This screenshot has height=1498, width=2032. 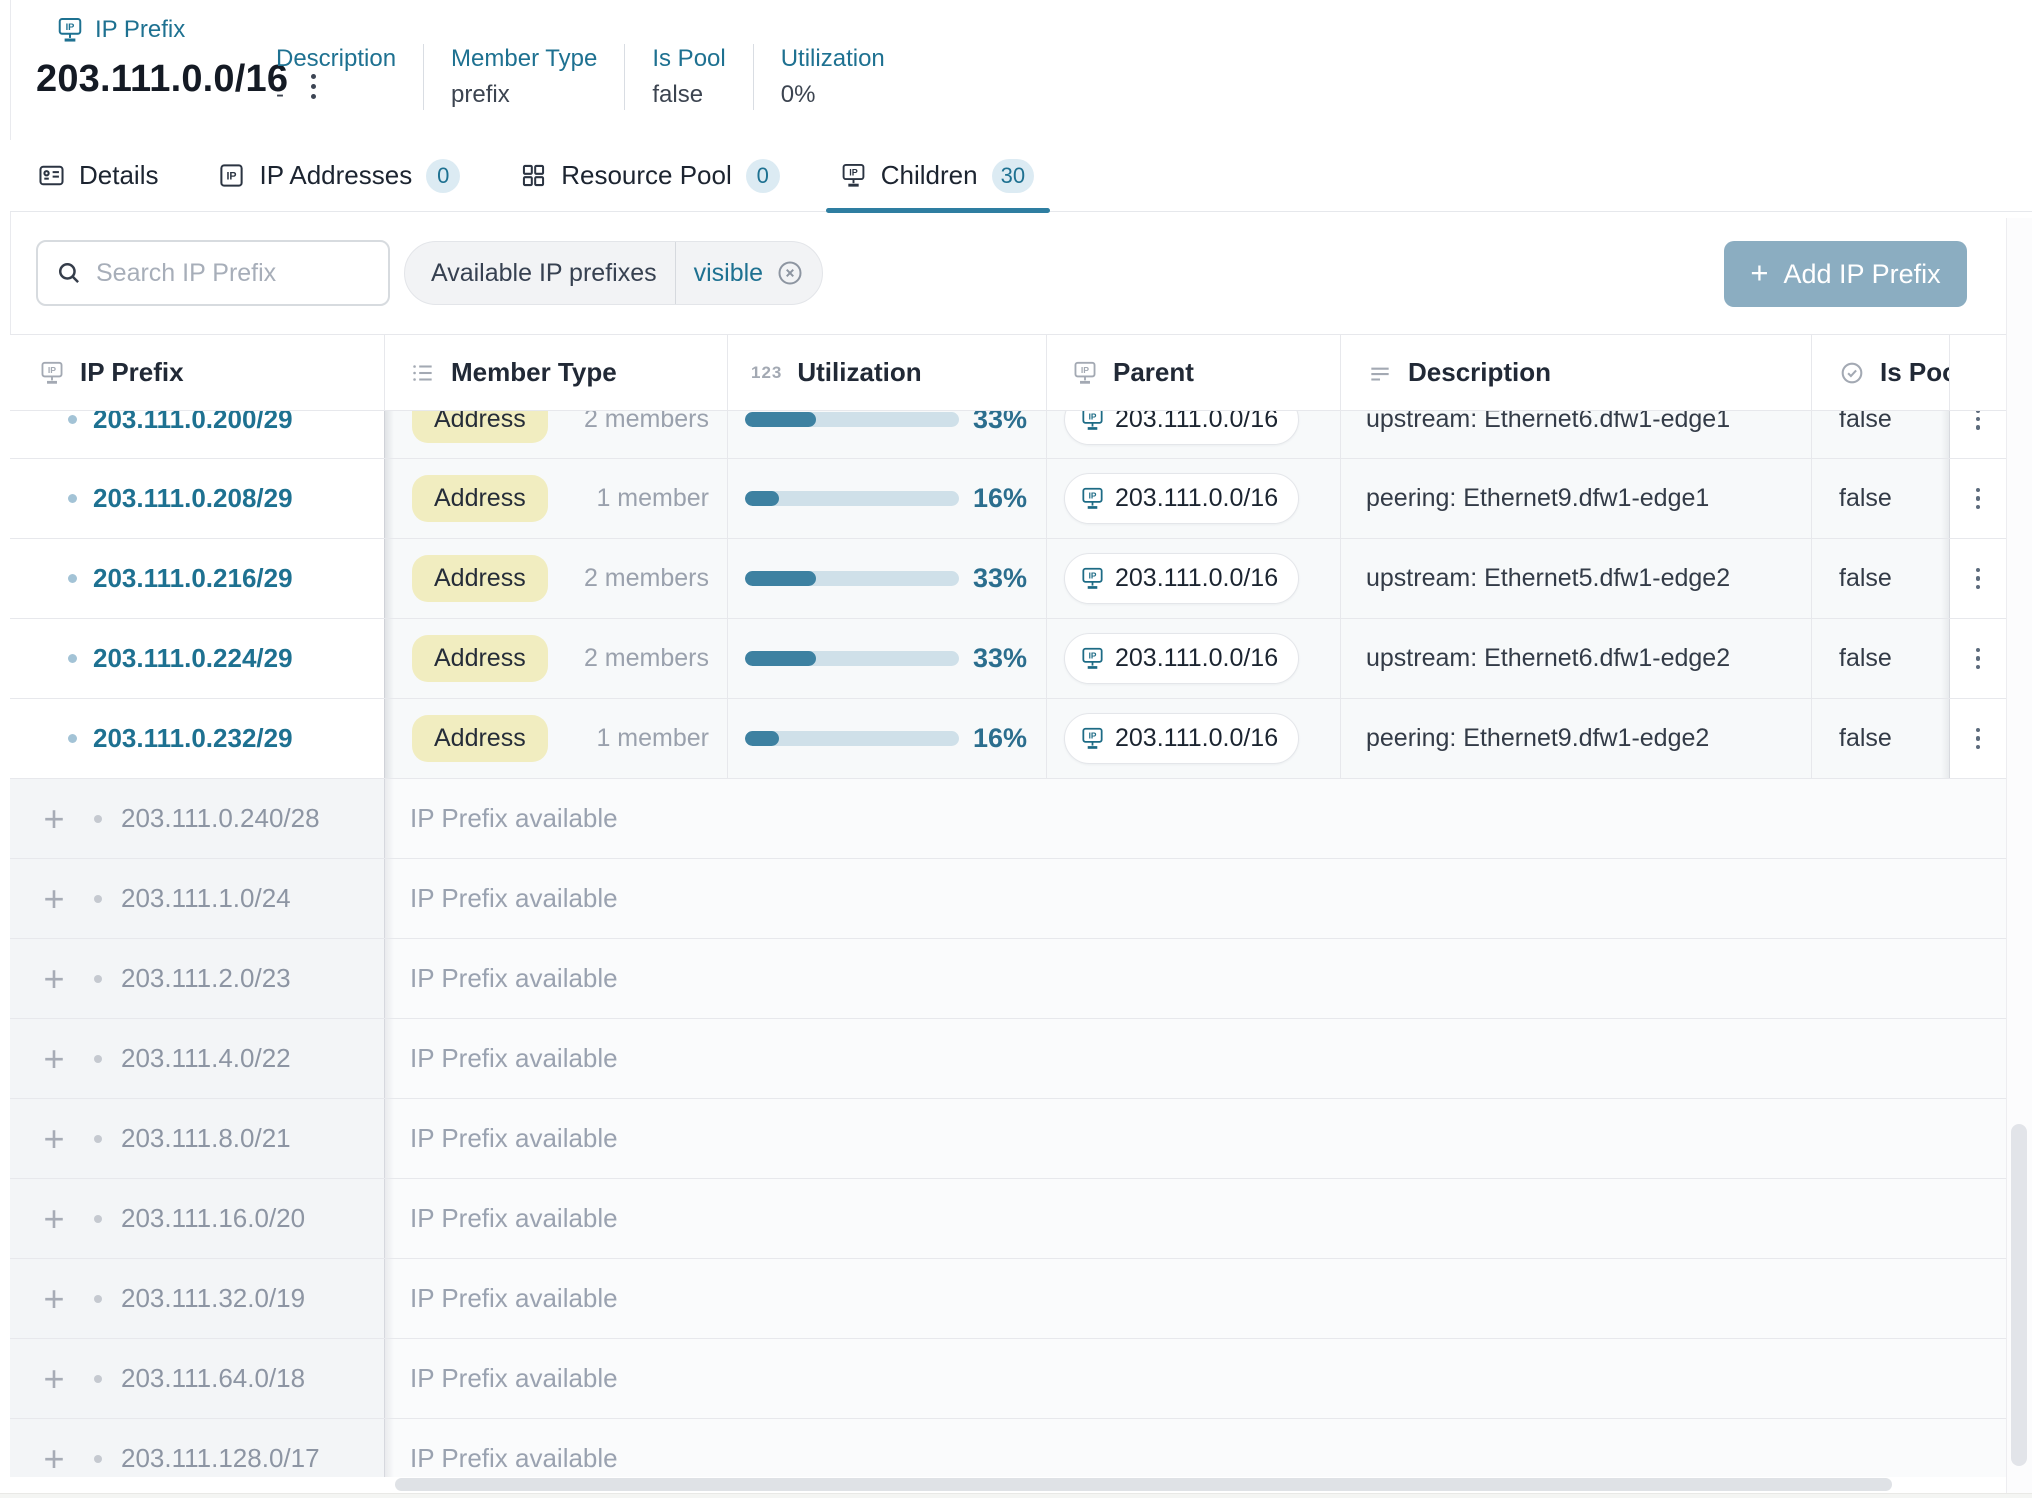 I want to click on filter-remove-button, so click(x=790, y=273).